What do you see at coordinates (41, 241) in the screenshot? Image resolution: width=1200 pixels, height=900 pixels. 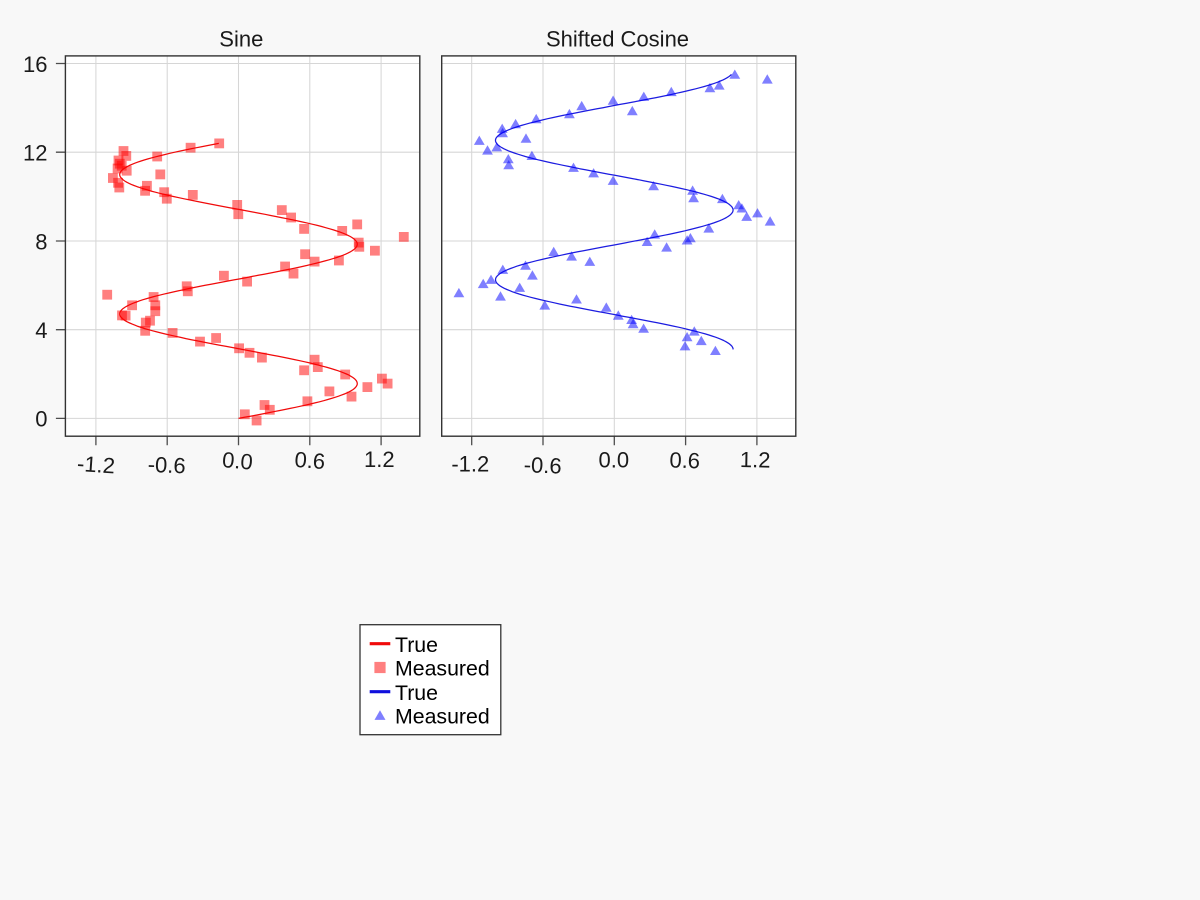 I see `svg-text: 8` at bounding box center [41, 241].